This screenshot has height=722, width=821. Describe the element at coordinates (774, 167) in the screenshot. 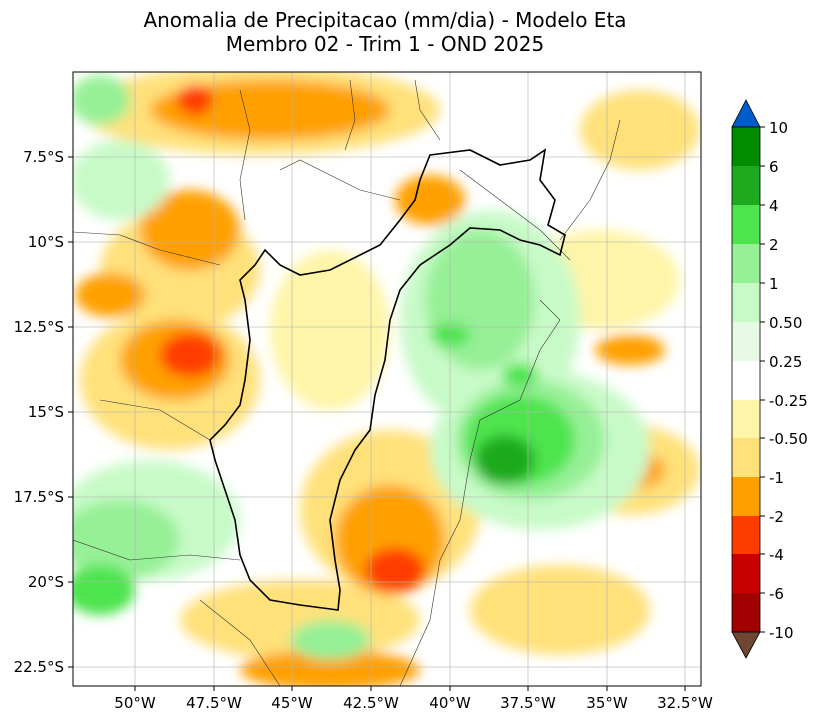

I see `colorbar-label: 6` at that location.